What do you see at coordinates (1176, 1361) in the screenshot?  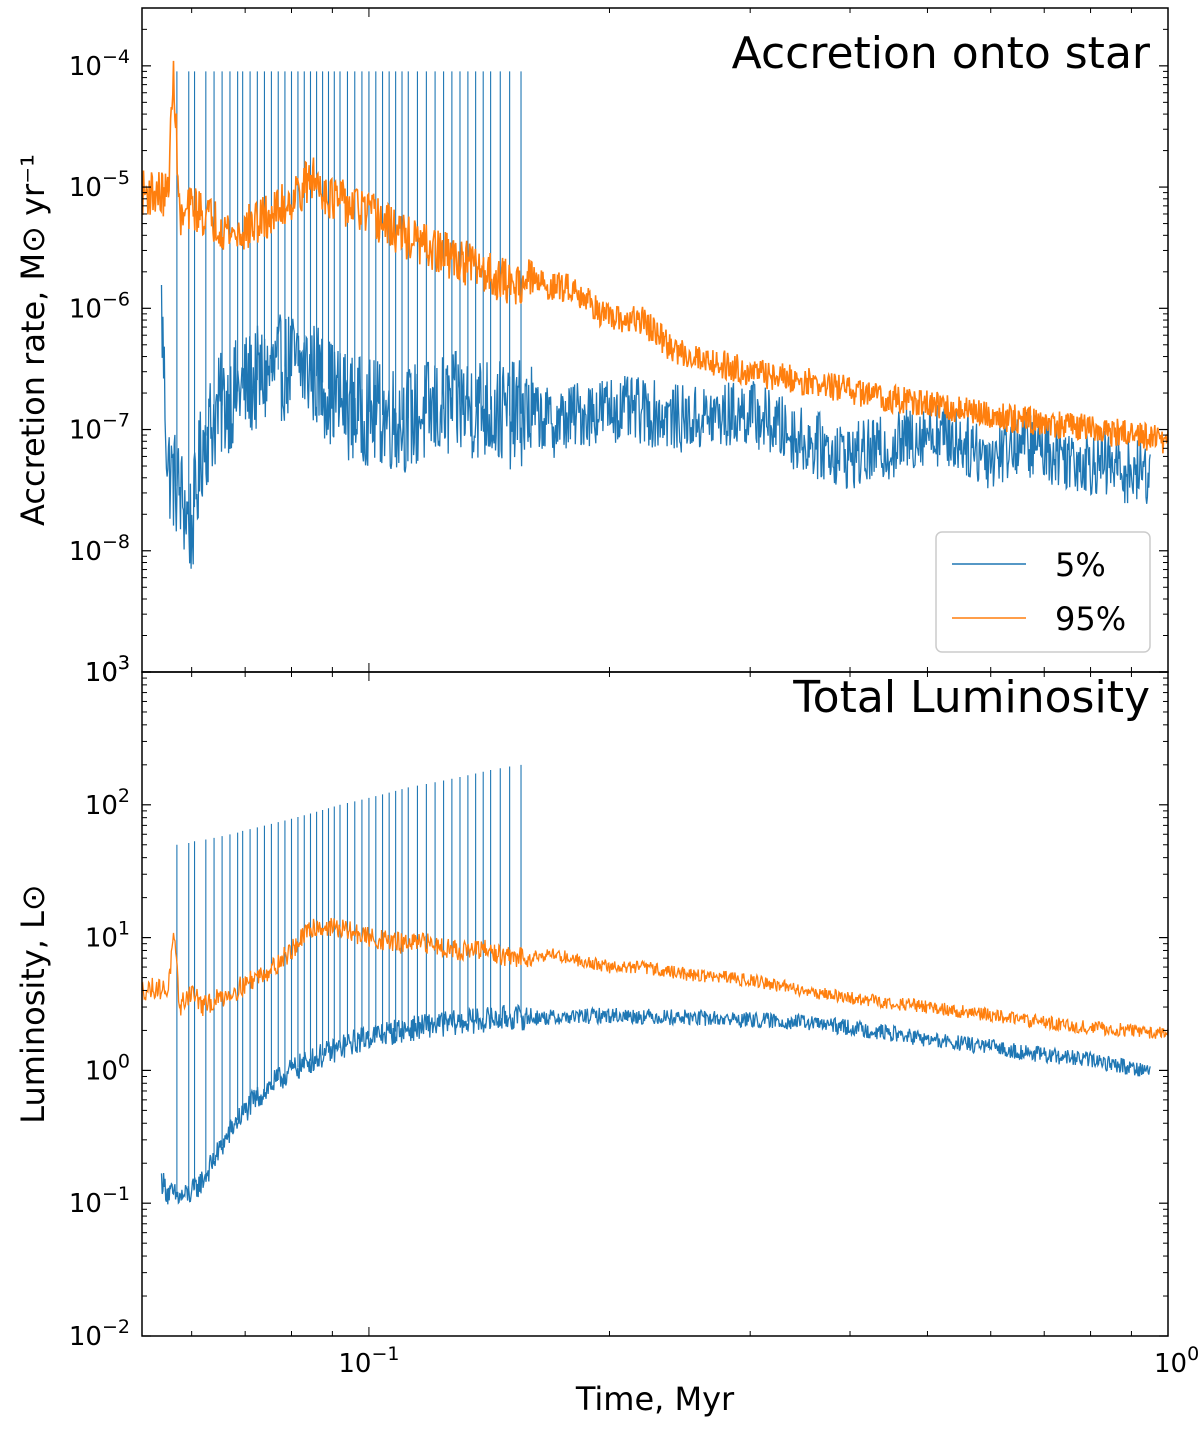 I see `x-tick-label: 10⁰` at bounding box center [1176, 1361].